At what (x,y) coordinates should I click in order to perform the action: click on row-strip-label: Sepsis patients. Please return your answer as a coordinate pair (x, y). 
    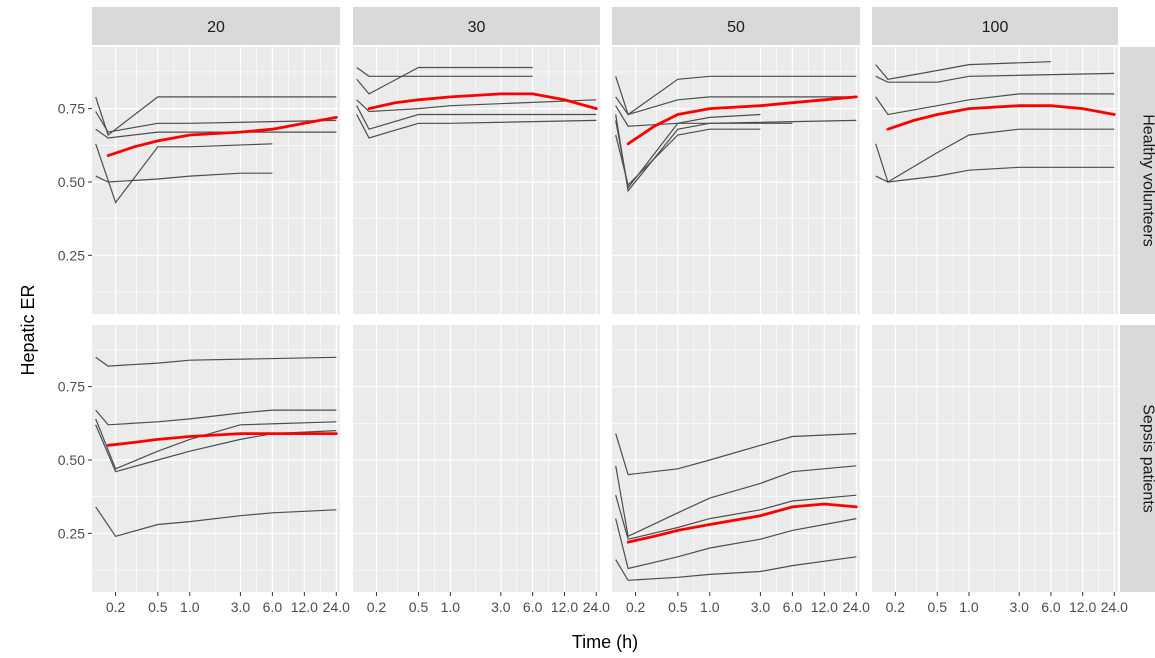
    Looking at the image, I should click on (1147, 458).